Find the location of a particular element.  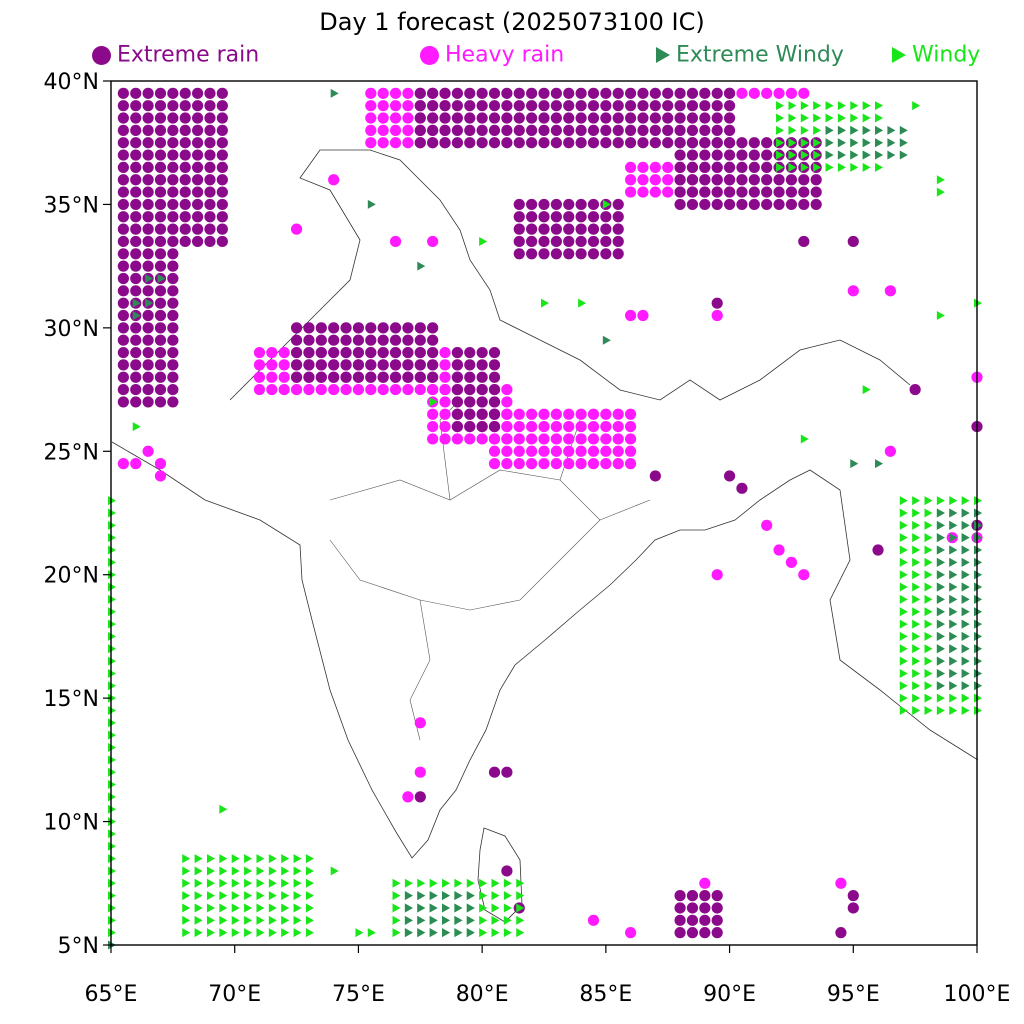

legend-item-windy: Windy is located at coordinates (936, 55).